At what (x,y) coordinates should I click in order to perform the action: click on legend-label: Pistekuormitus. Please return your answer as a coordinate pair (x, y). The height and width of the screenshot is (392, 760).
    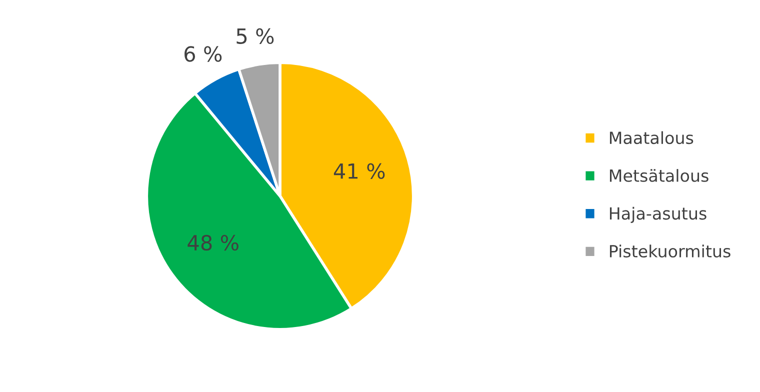
    Looking at the image, I should click on (670, 251).